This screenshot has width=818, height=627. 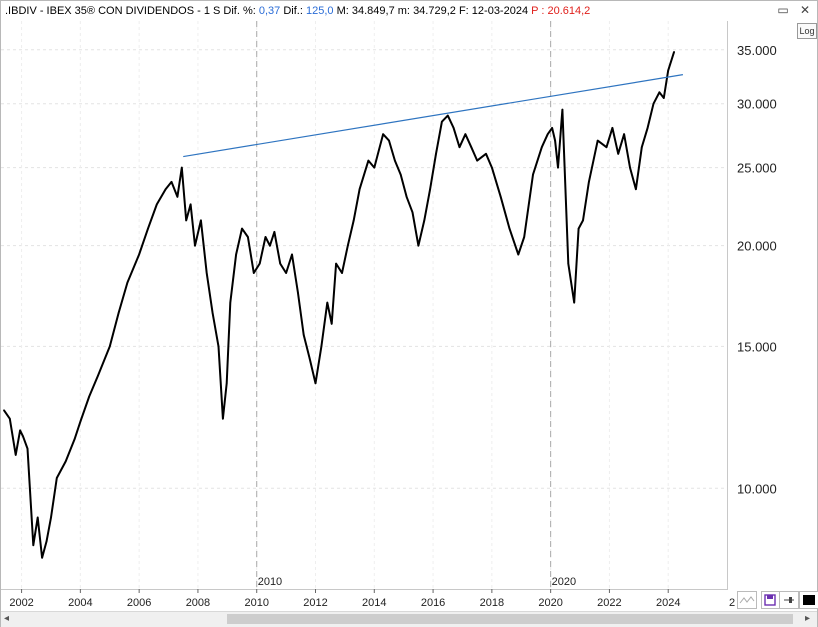 What do you see at coordinates (808, 618) in the screenshot?
I see `scroll-right-icon: ▸` at bounding box center [808, 618].